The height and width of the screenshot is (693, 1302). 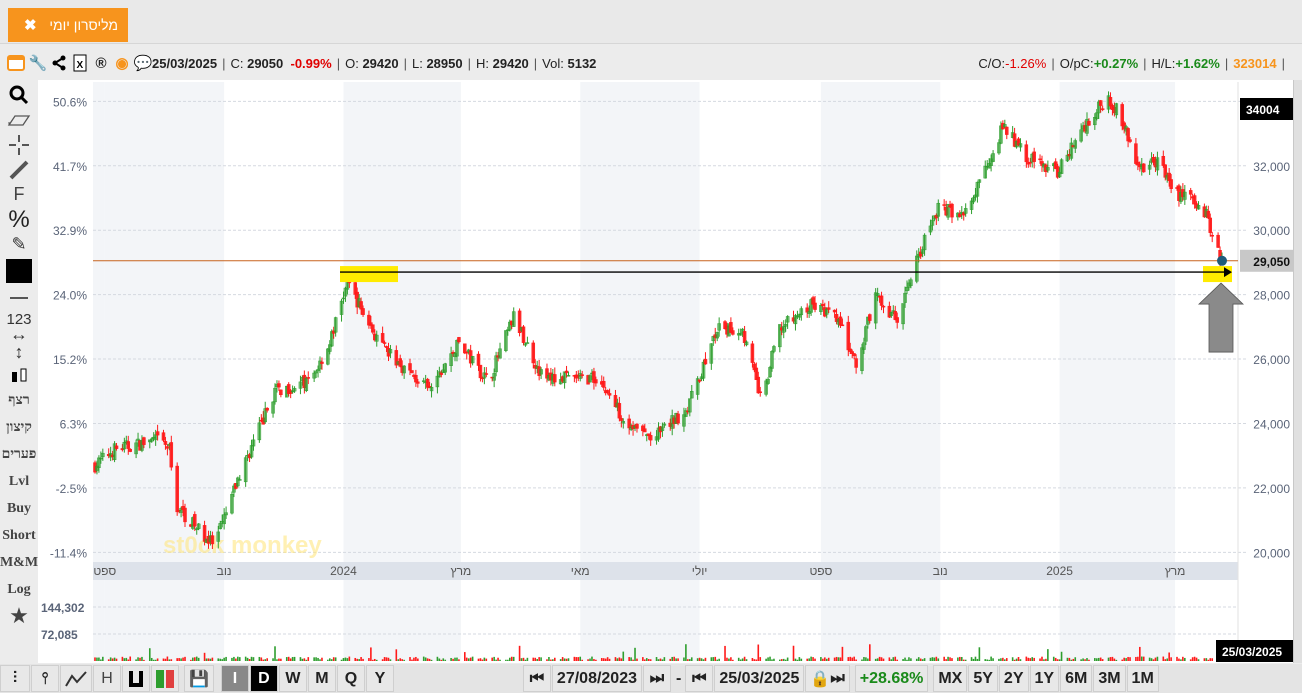 What do you see at coordinates (143, 63) in the screenshot?
I see `comment-icon: 💬` at bounding box center [143, 63].